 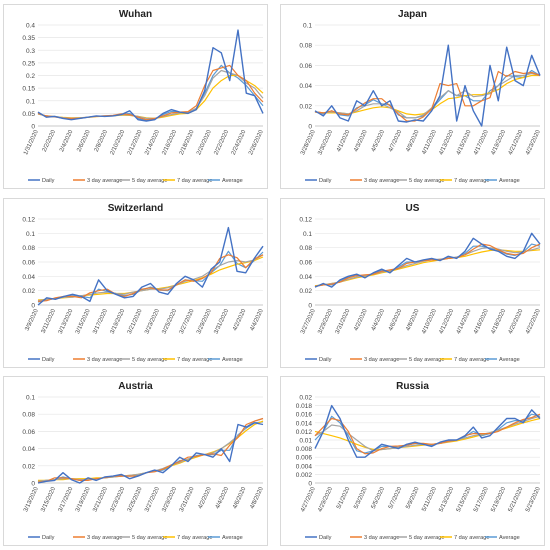 I want to click on x-tick-label: 3/9/2020, so click(x=33, y=320).